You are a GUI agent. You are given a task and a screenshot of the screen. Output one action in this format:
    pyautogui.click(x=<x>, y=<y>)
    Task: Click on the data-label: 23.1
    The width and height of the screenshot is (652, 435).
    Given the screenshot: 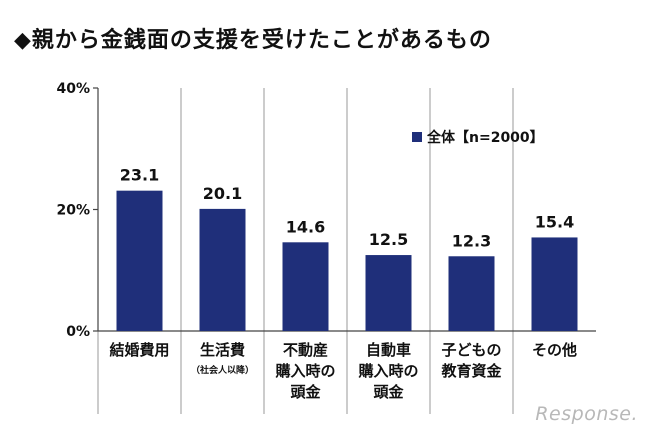 What is the action you would take?
    pyautogui.click(x=139, y=175)
    